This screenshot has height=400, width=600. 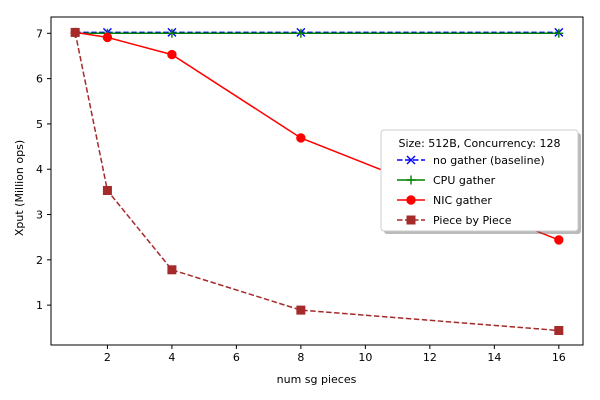 I want to click on legend-entry: CPU gather, so click(x=446, y=180).